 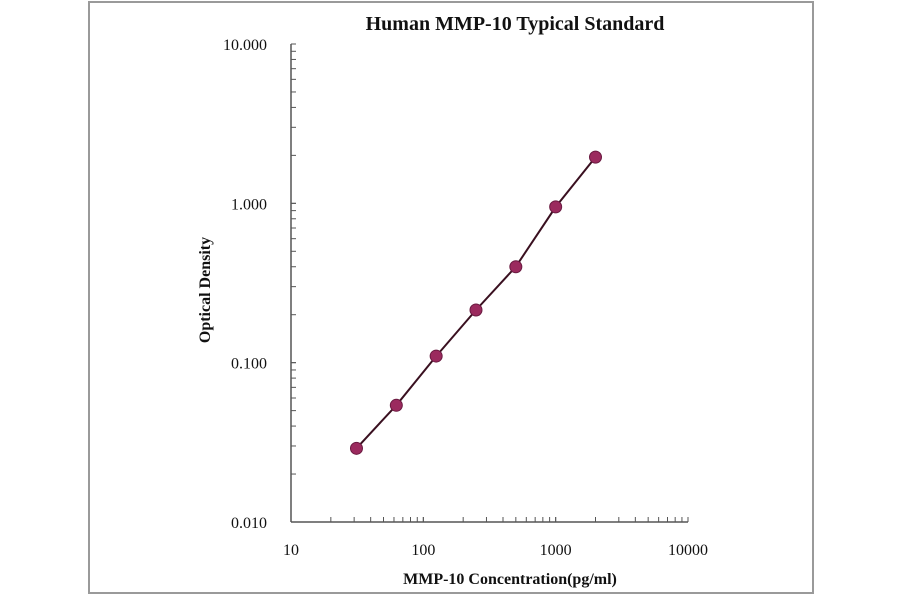 What do you see at coordinates (515, 24) in the screenshot?
I see `chart-title: Human MMP-10 Typical Standard` at bounding box center [515, 24].